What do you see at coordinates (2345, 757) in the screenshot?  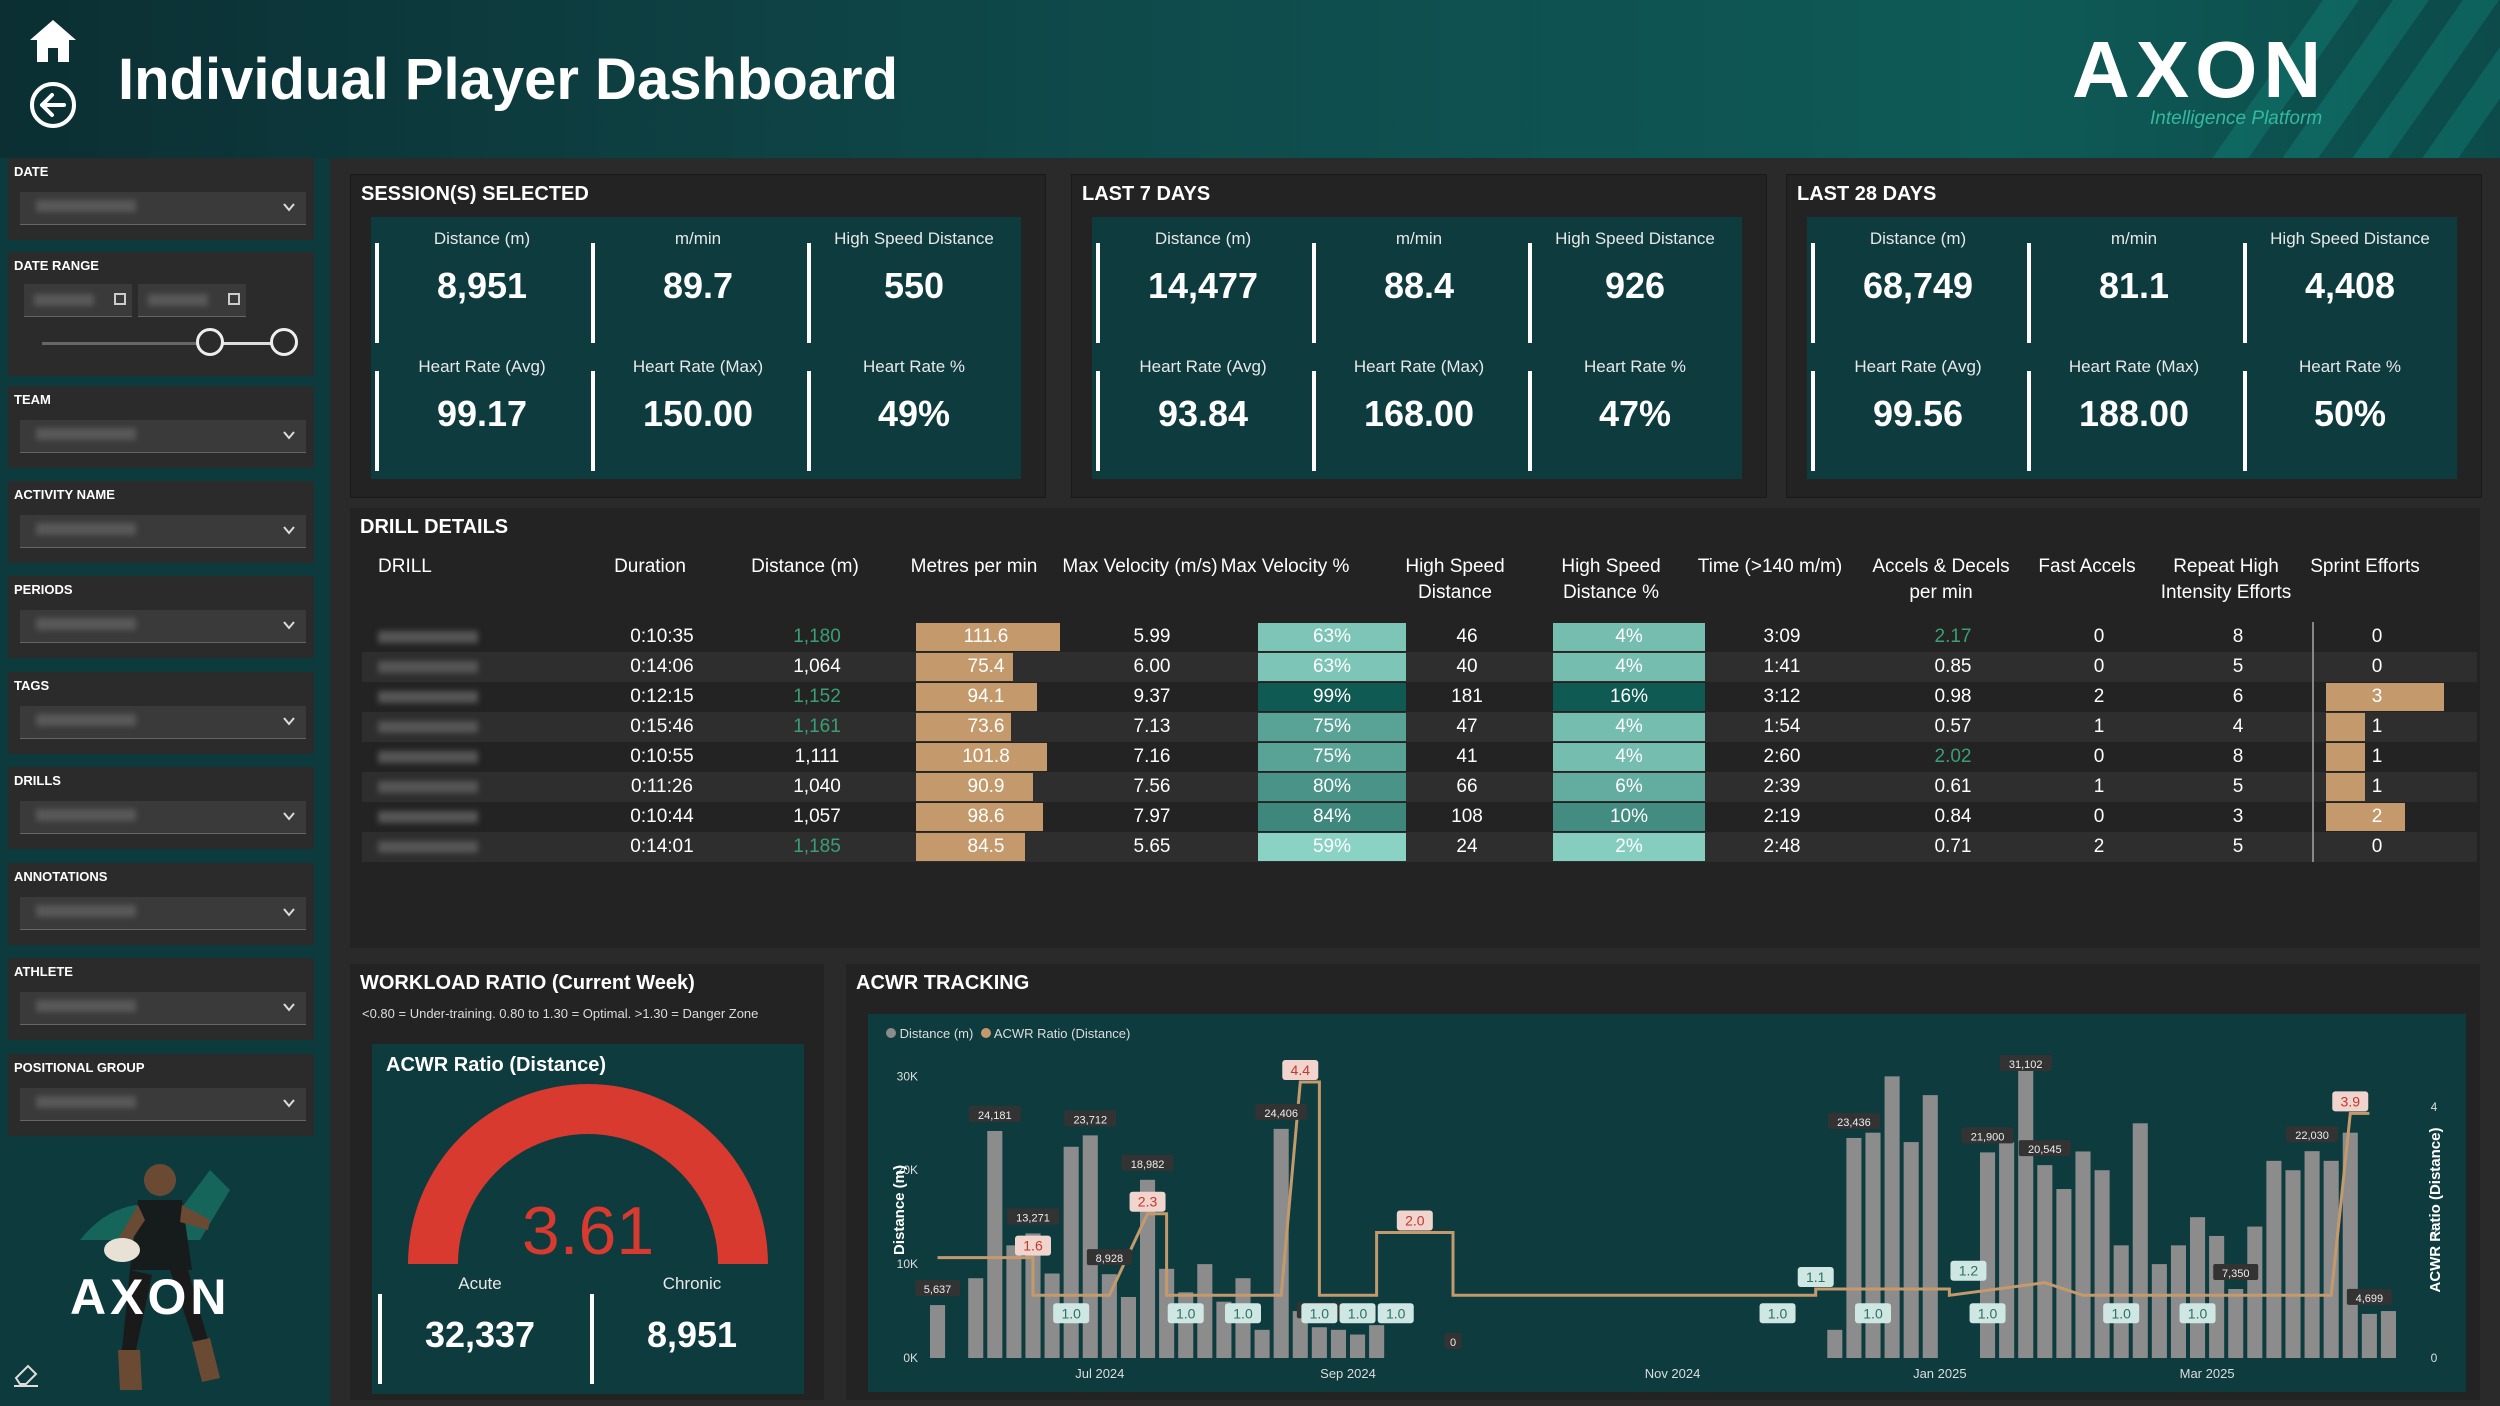 I see `sprint-databar` at bounding box center [2345, 757].